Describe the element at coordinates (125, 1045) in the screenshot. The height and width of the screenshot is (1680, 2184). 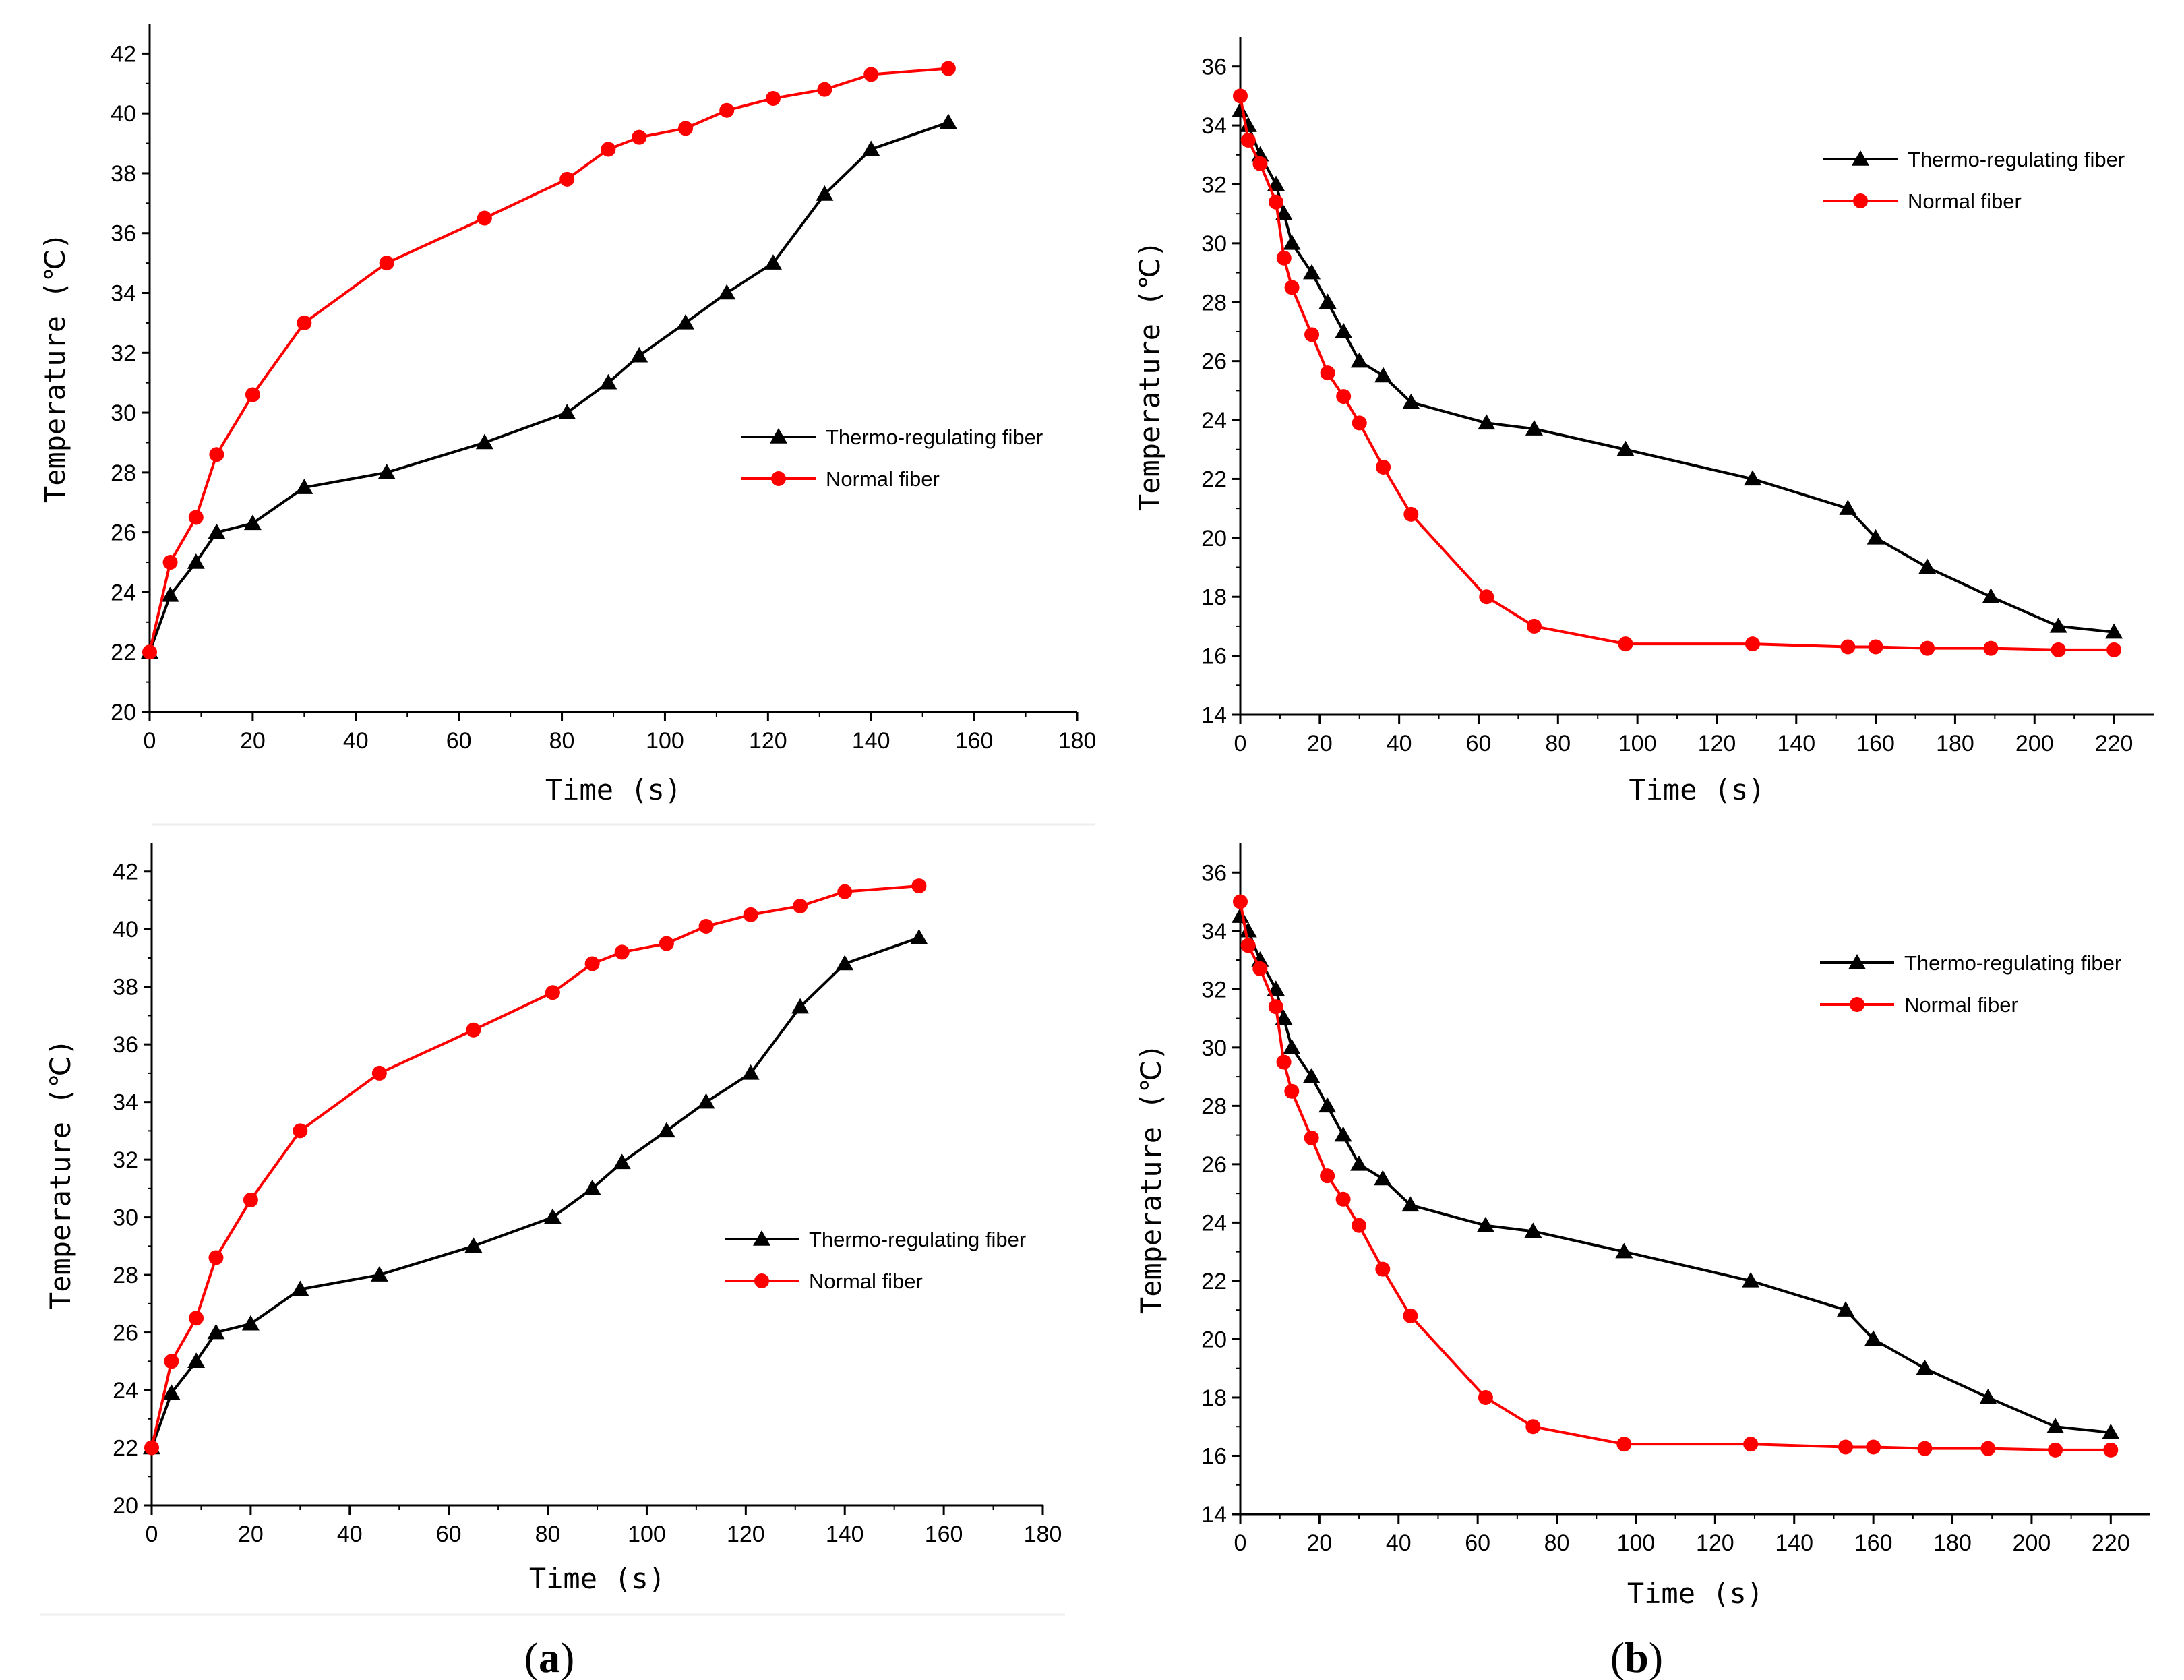
I see `y-tick-label: 36` at that location.